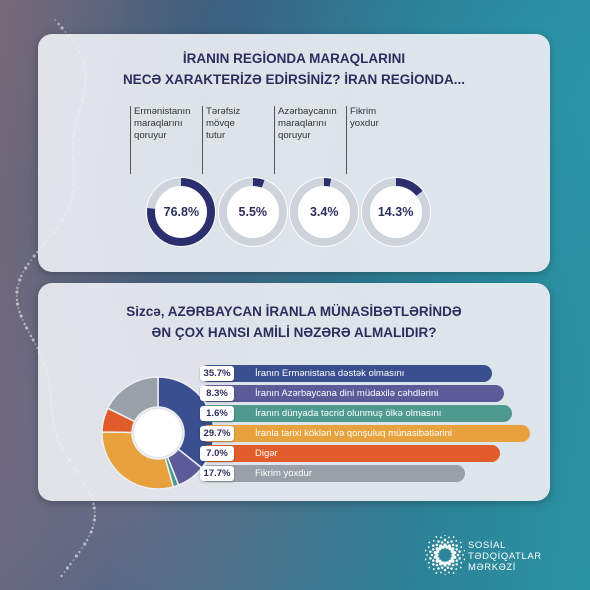  I want to click on legend-item-1: 35.7% İranın Ermənistana dəstək olmasını, so click(346, 373).